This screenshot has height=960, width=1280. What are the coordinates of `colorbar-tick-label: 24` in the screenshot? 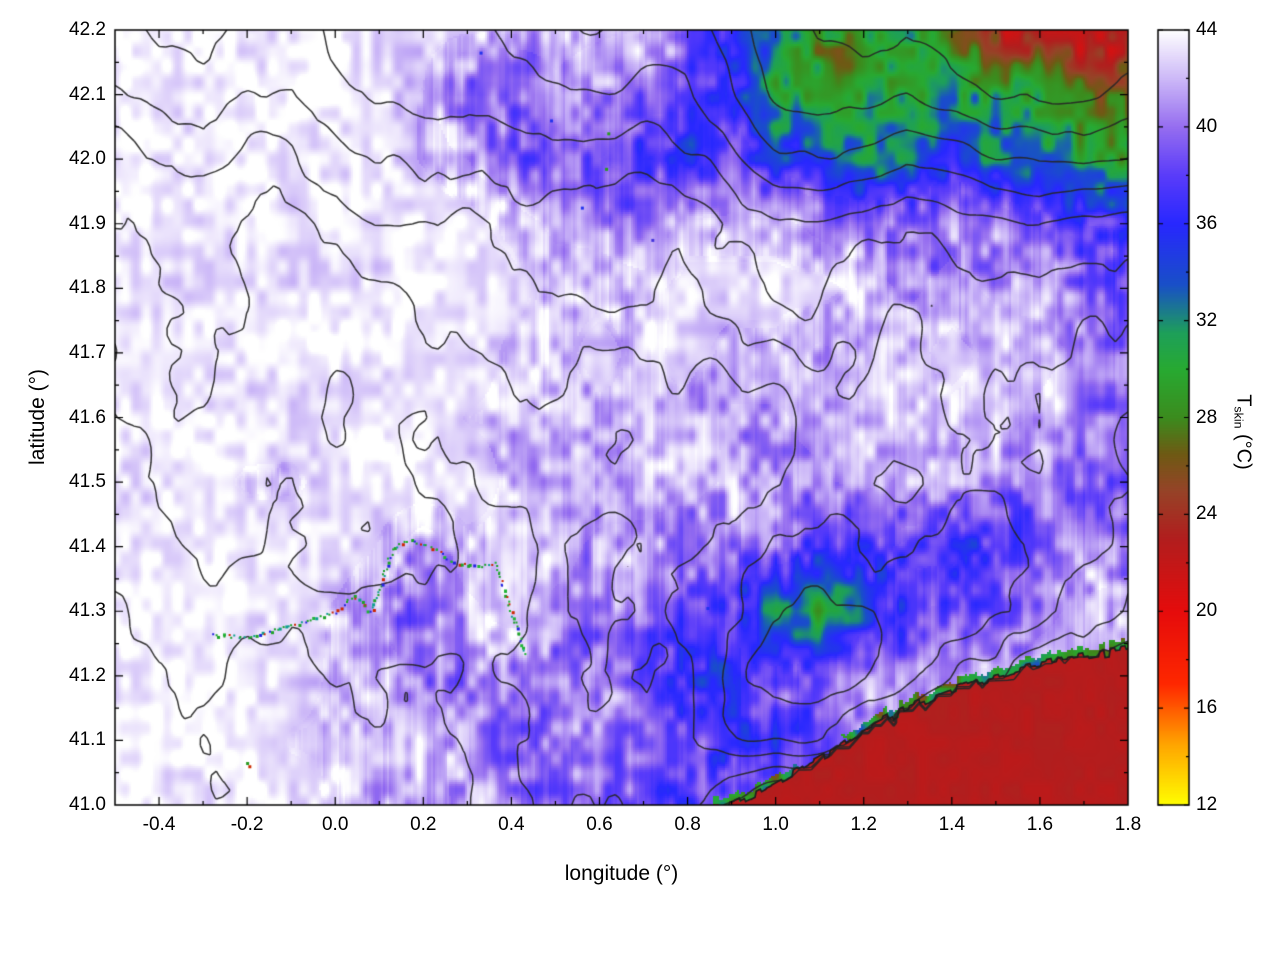 It's located at (1207, 514).